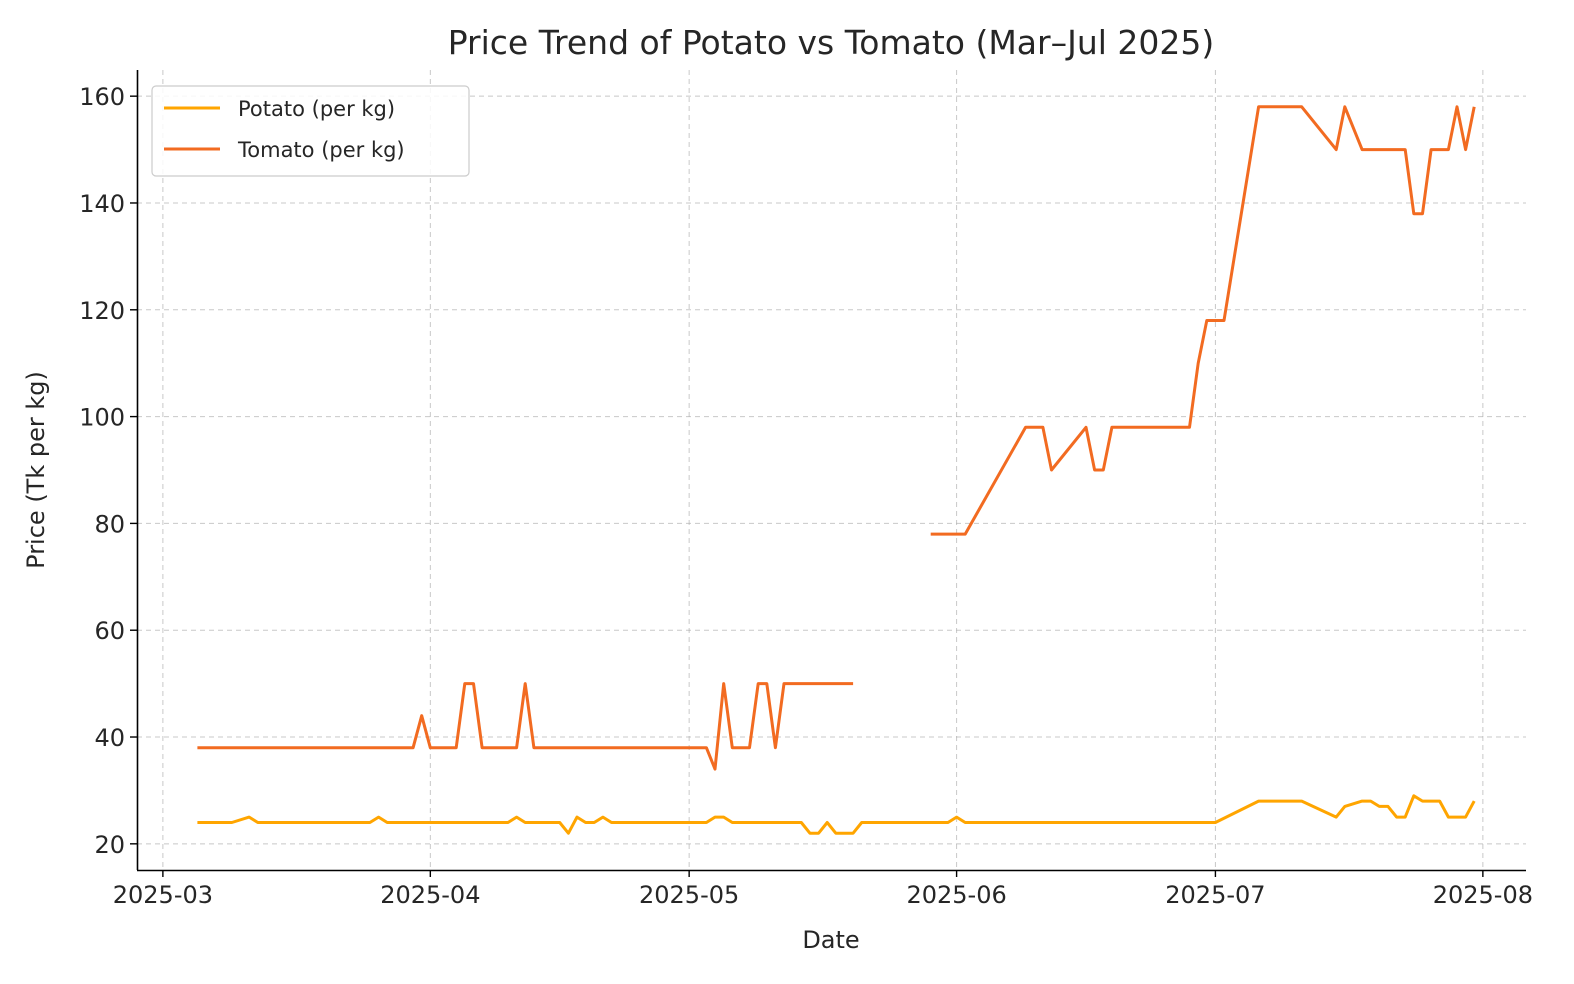  Describe the element at coordinates (163, 895) in the screenshot. I see `x-tick-label: 2025-03` at that location.